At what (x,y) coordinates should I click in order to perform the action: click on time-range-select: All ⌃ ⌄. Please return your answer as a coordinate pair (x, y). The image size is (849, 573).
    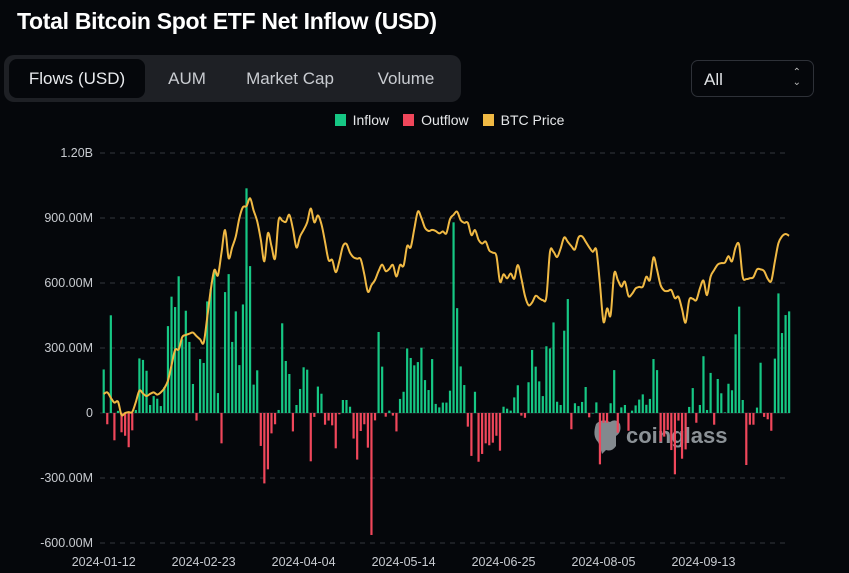
    Looking at the image, I should click on (752, 78).